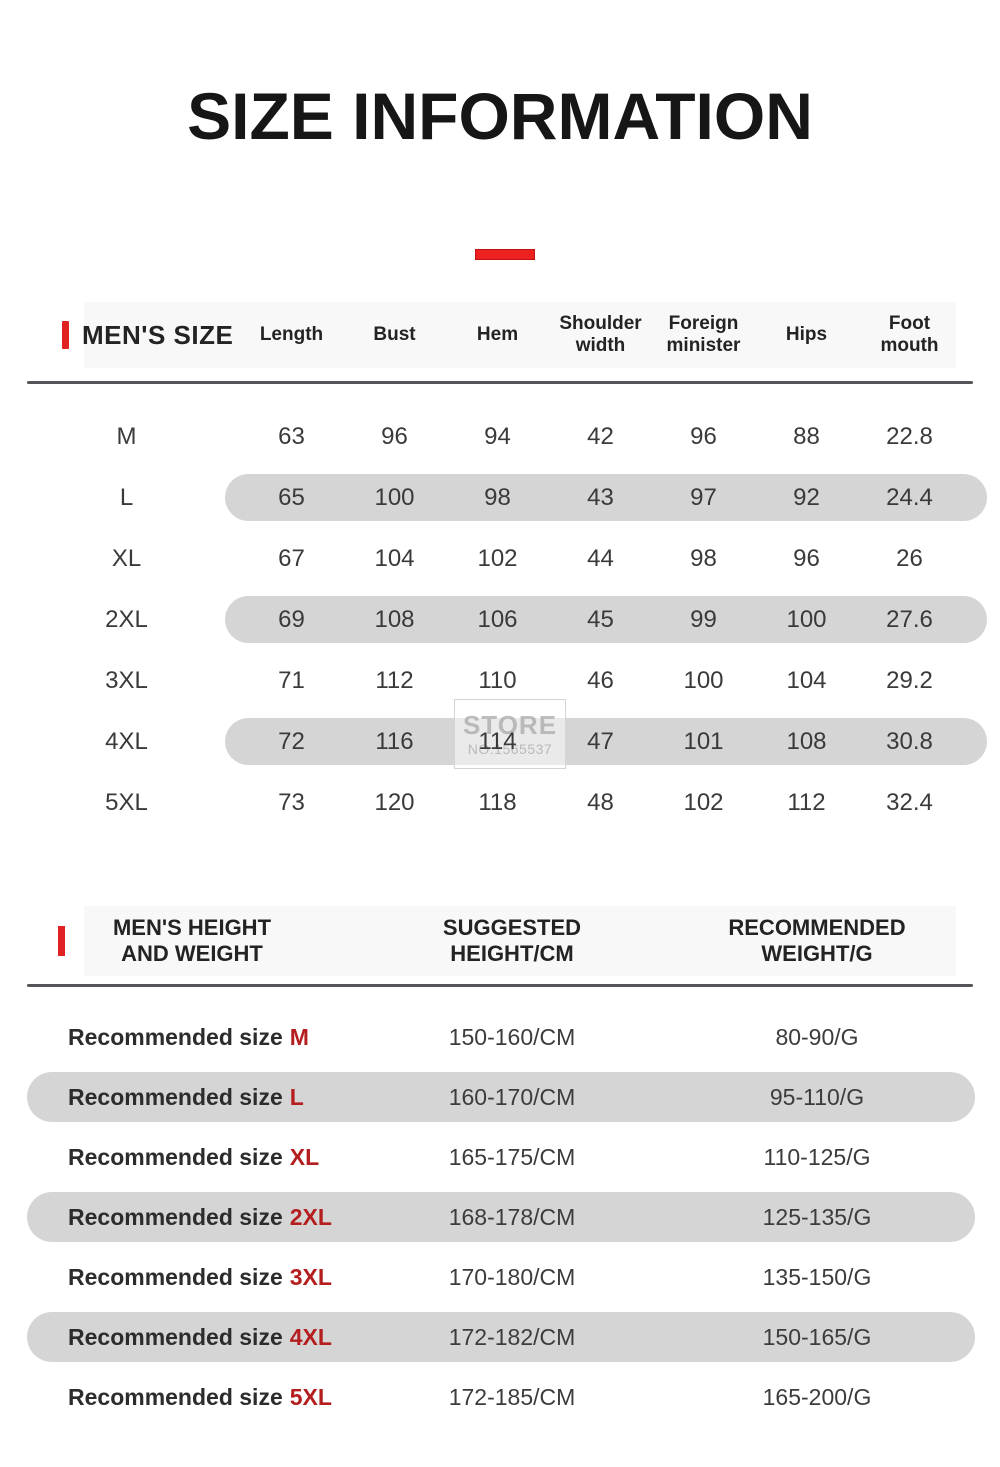  I want to click on table-row-l: L 65 100 98 43 97 92 24.4, so click(506, 497).